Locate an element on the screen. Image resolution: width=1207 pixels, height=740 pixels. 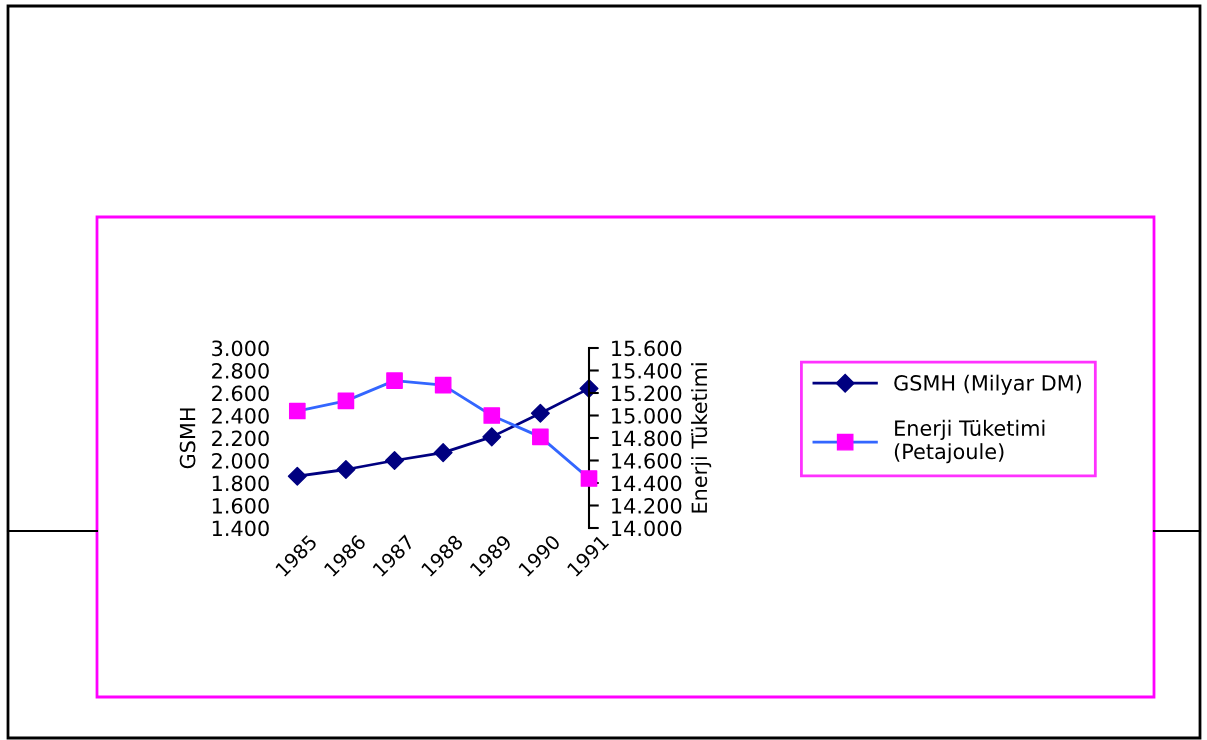
y2-tick-label: 14.200 is located at coordinates (647, 505).